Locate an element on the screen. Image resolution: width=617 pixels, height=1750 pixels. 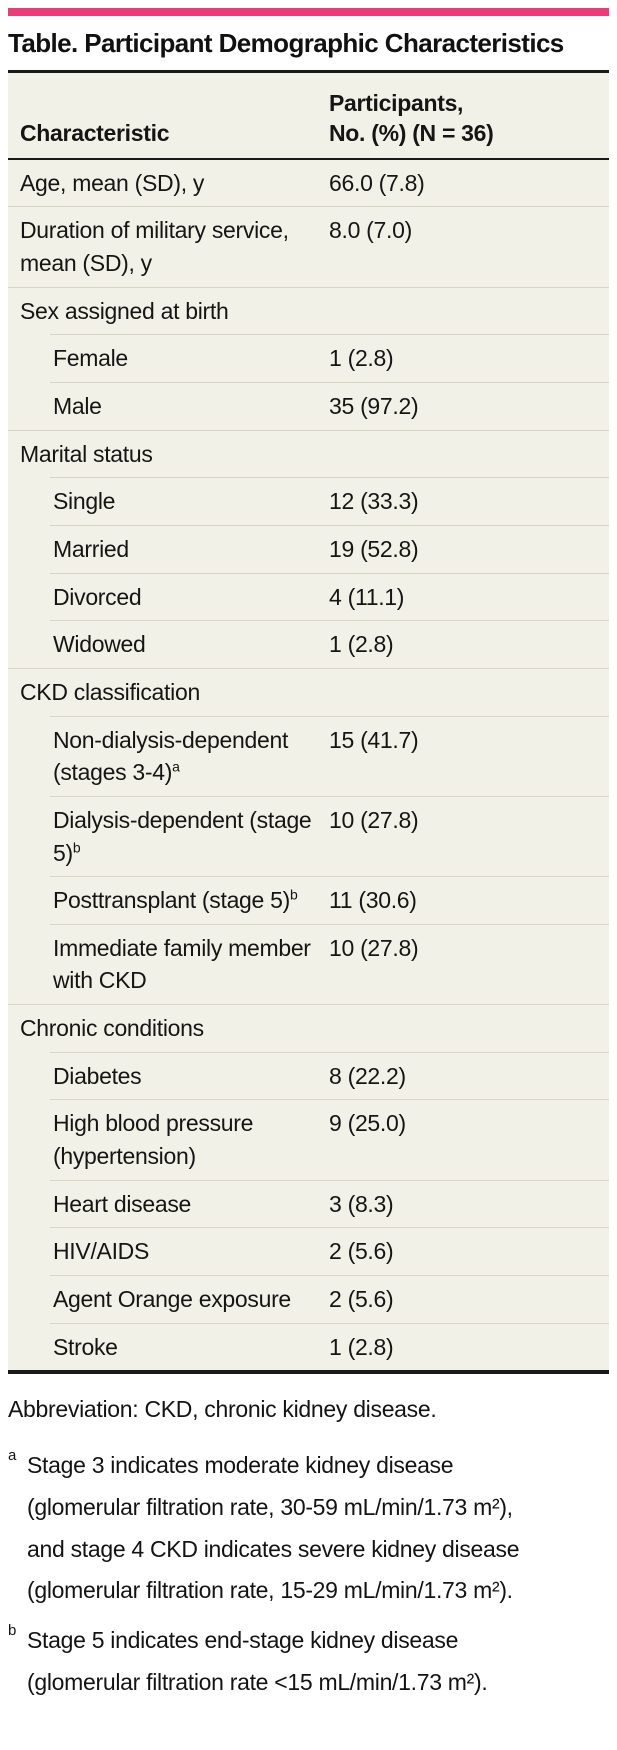
row-value: 4 (11.1) is located at coordinates (367, 596).